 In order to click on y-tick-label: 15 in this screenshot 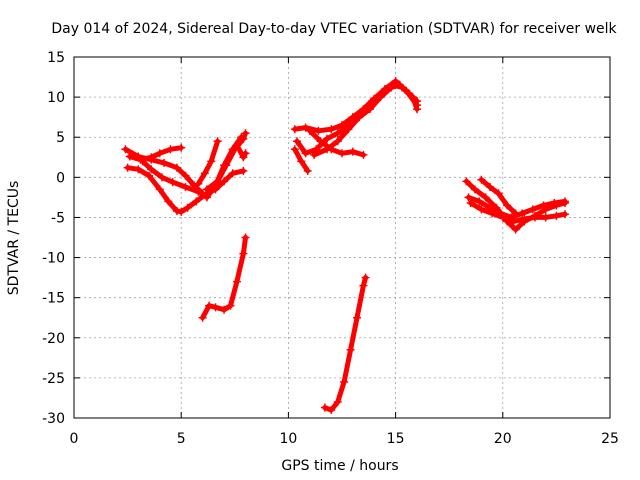, I will do `click(56, 58)`.